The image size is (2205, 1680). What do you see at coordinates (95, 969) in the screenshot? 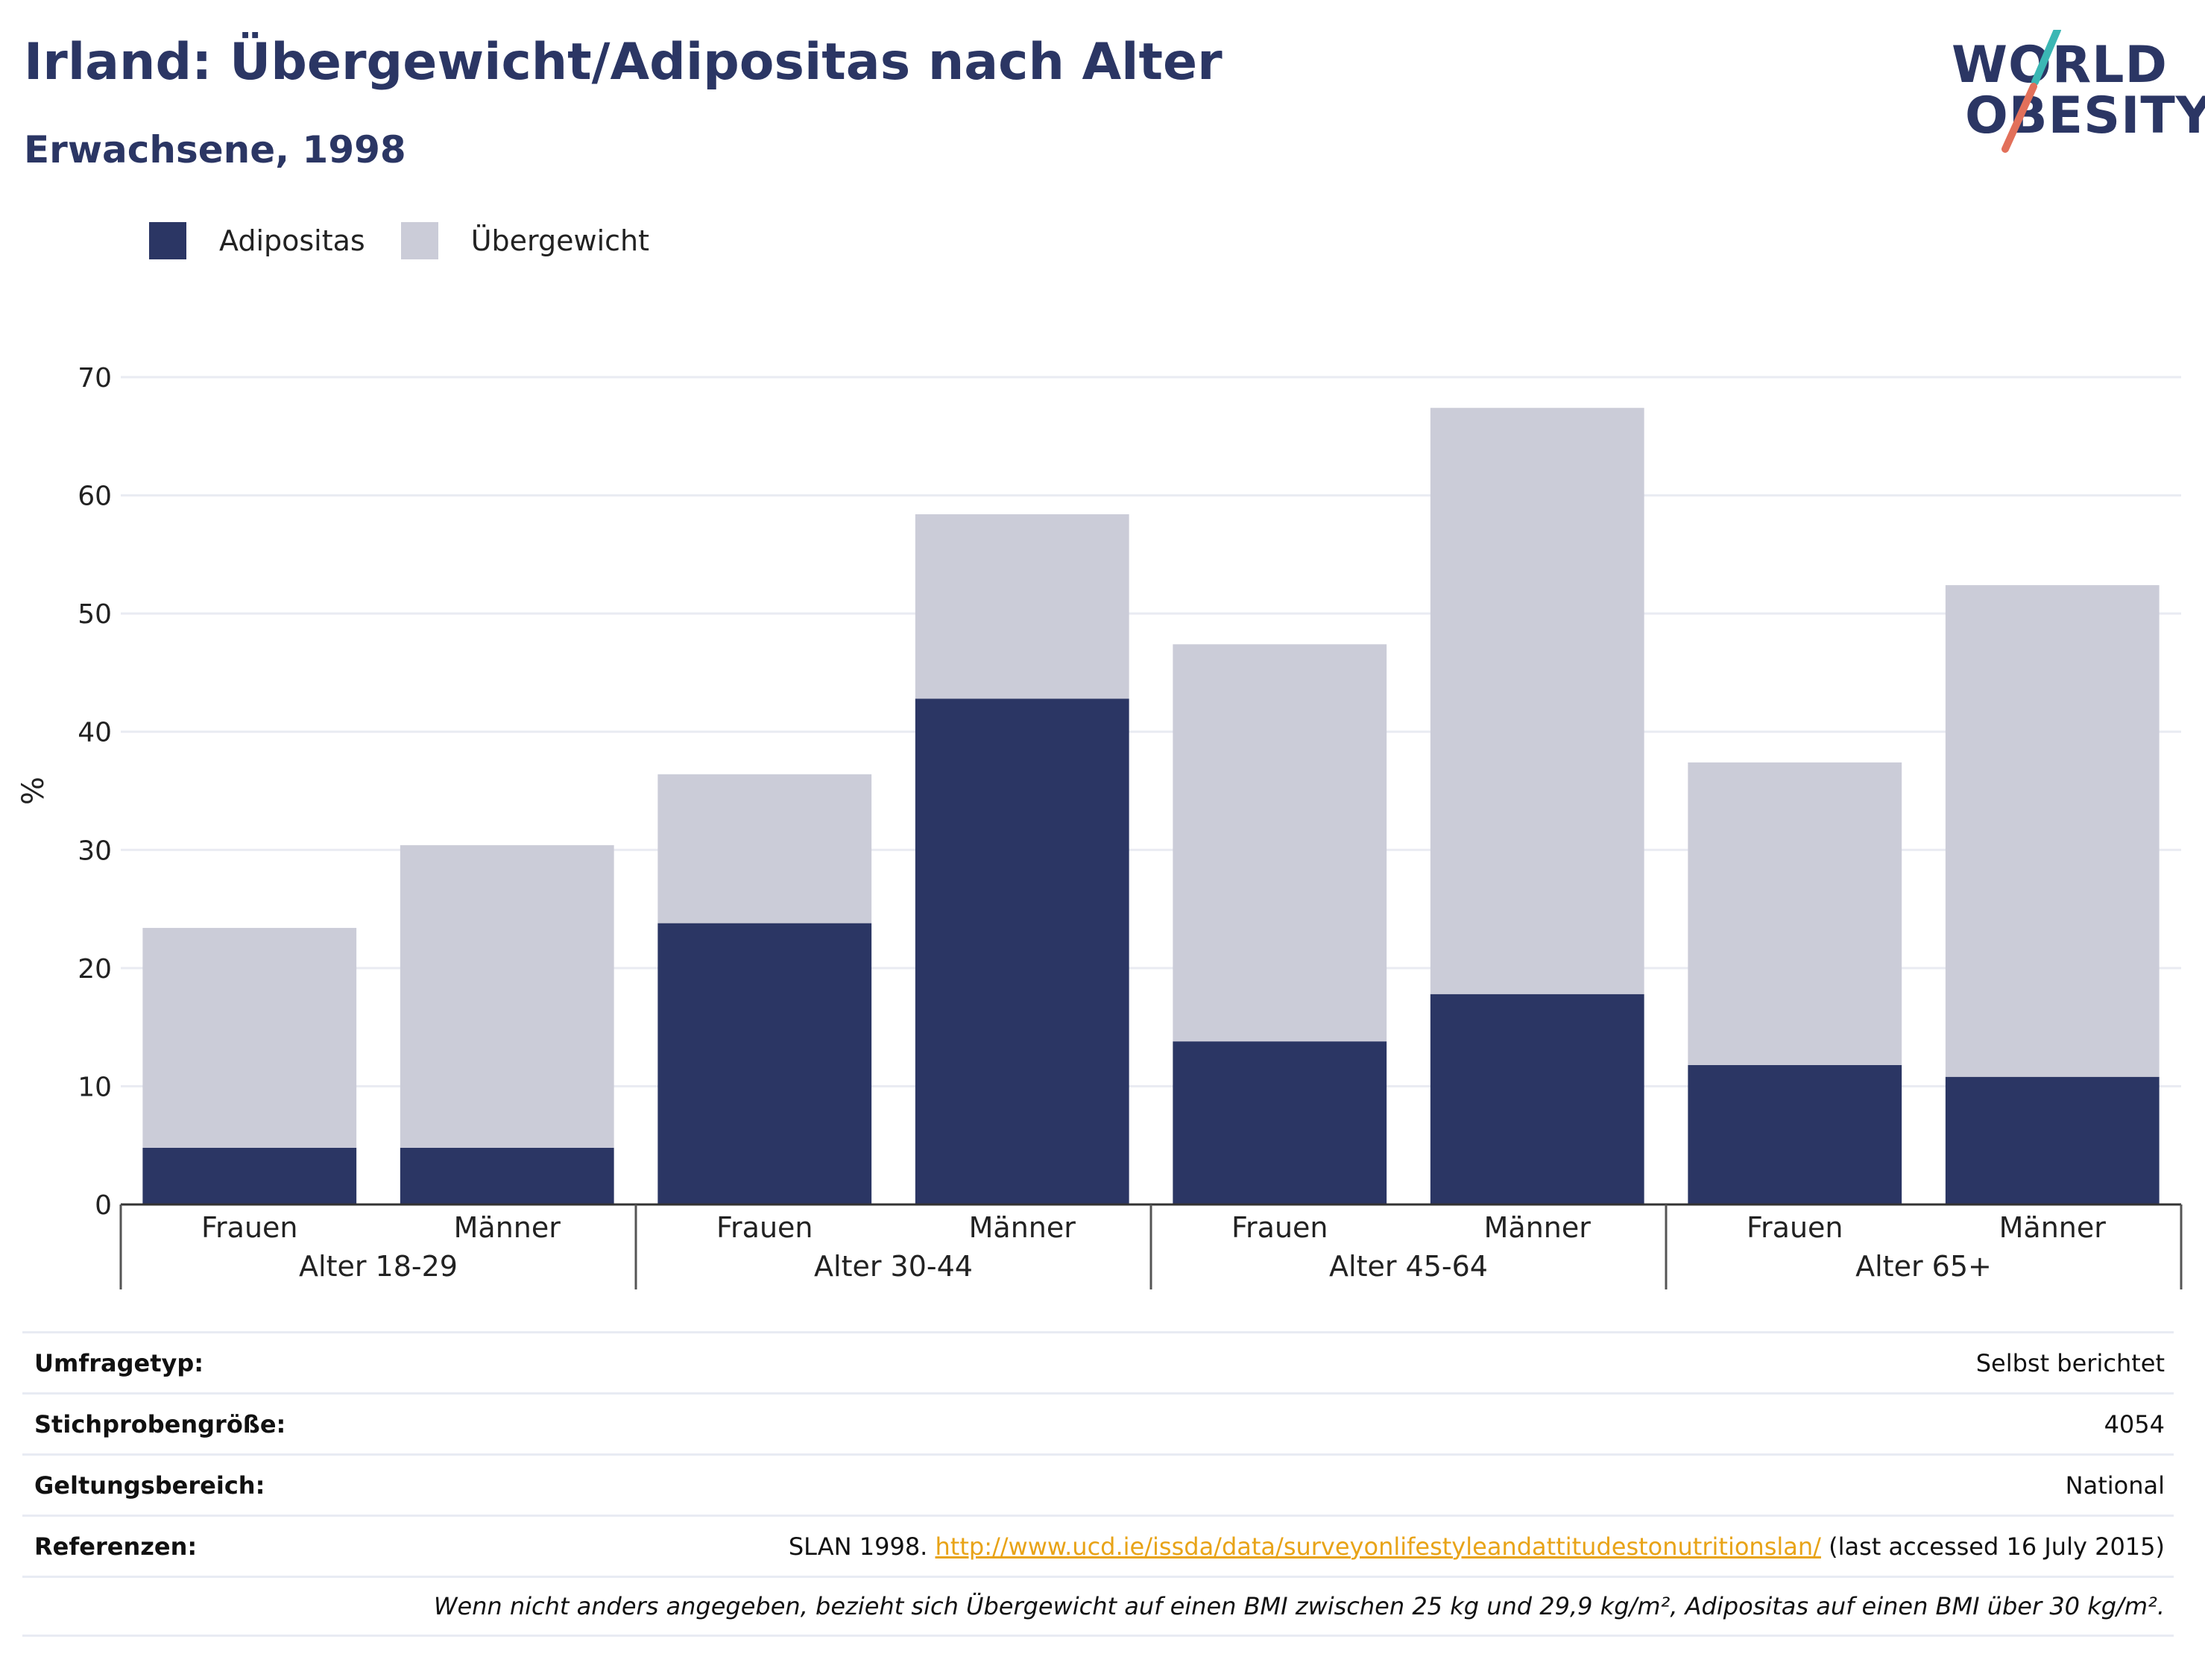
I see `y-tick-label: 20` at bounding box center [95, 969].